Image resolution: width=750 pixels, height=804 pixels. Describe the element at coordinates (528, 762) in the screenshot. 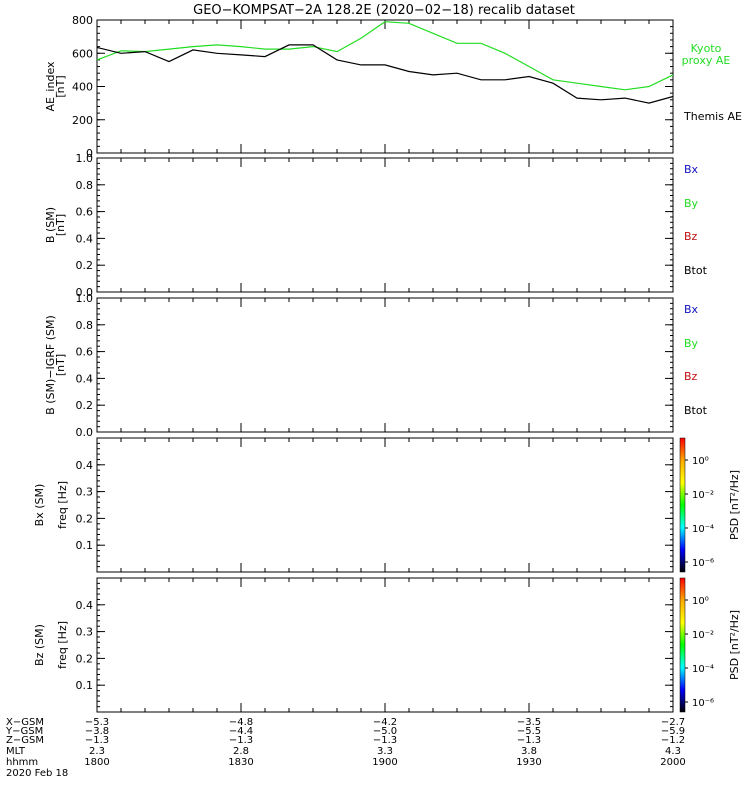

I see `x-axis-tick-value: 1930` at that location.